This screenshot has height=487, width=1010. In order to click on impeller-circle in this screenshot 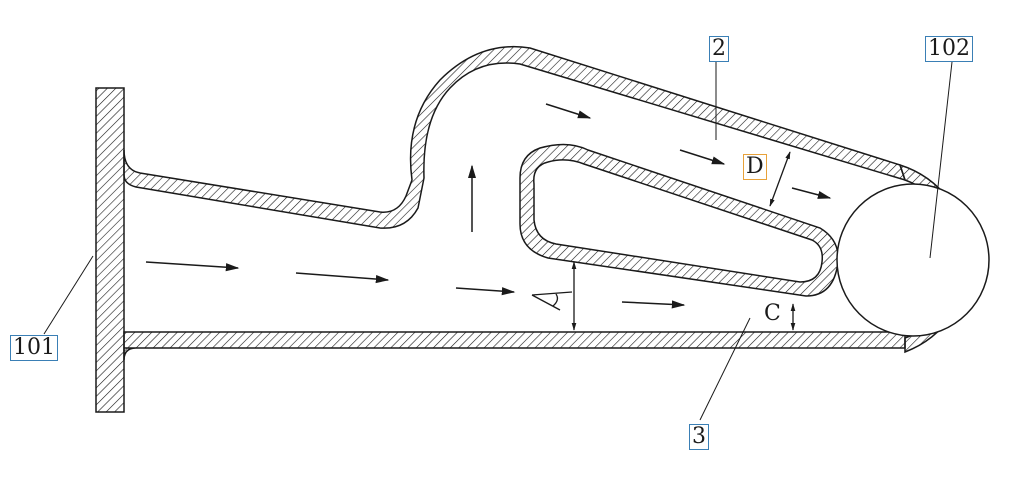, I will do `click(913, 260)`.